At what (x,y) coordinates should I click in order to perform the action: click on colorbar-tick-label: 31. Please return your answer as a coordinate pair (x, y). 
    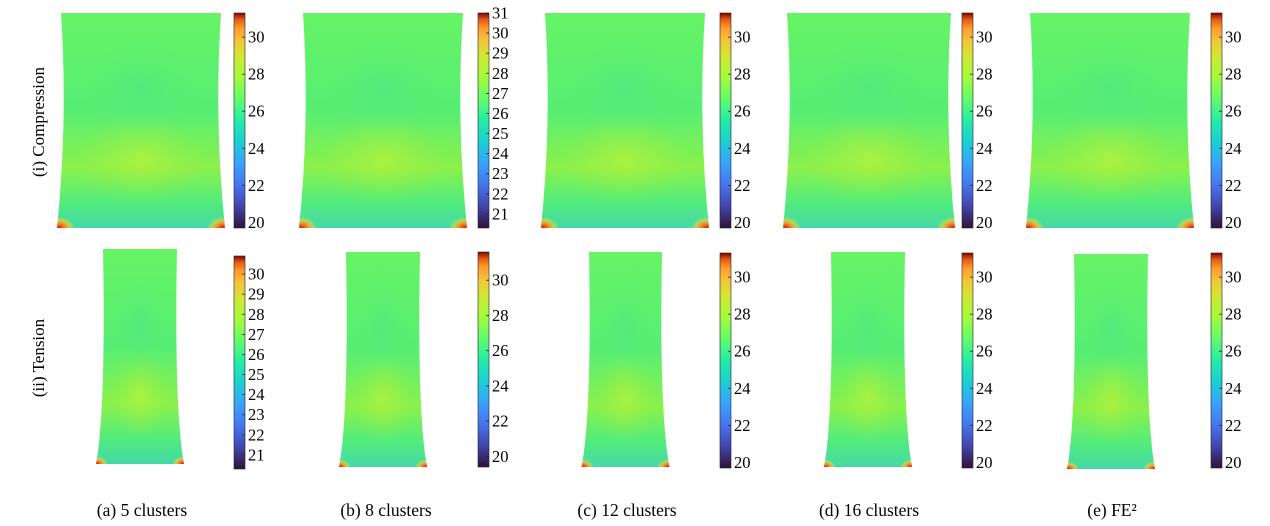
    Looking at the image, I should click on (500, 13).